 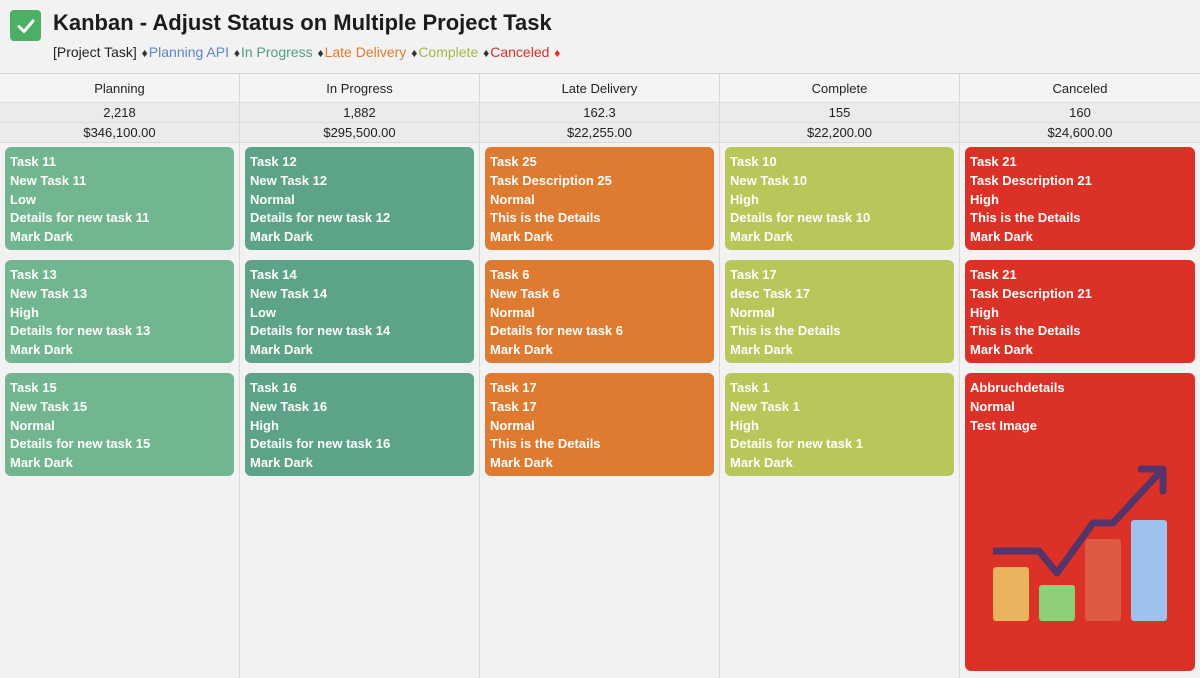 I want to click on legend-item-in-progress: In Progress, so click(x=276, y=52).